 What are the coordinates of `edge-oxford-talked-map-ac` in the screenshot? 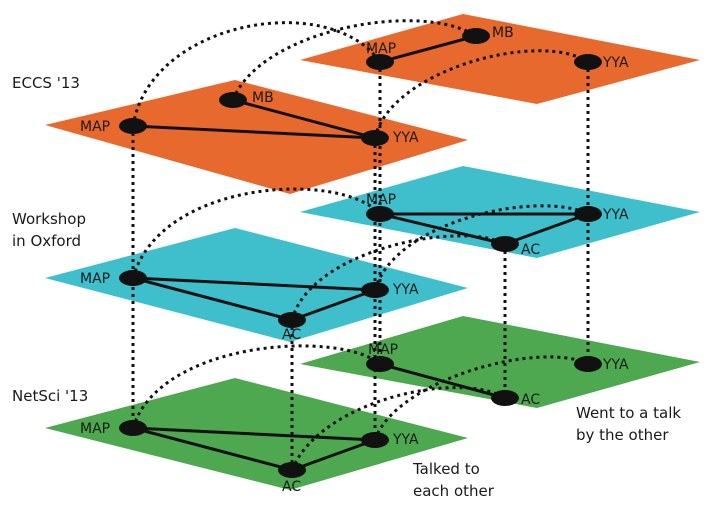 It's located at (212, 299).